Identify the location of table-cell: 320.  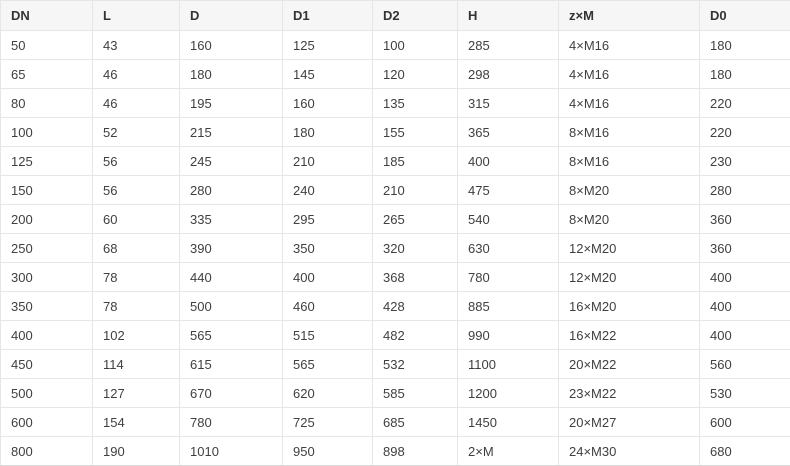
(415, 248).